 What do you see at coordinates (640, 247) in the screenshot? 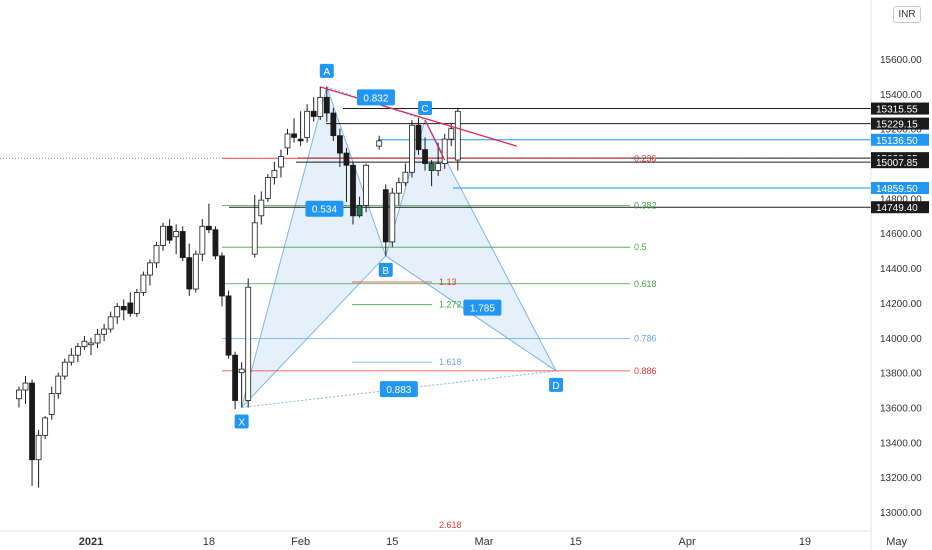
I see `fib-level-label: 0.5` at bounding box center [640, 247].